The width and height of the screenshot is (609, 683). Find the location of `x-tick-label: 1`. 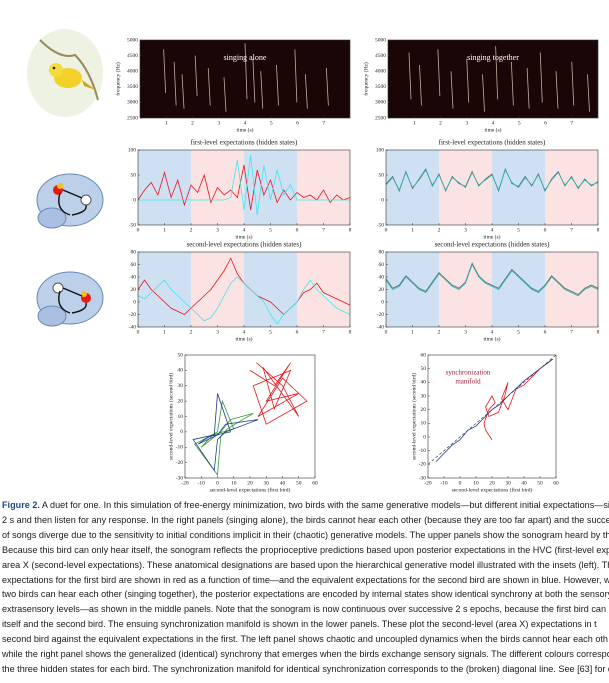

x-tick-label: 1 is located at coordinates (414, 123).